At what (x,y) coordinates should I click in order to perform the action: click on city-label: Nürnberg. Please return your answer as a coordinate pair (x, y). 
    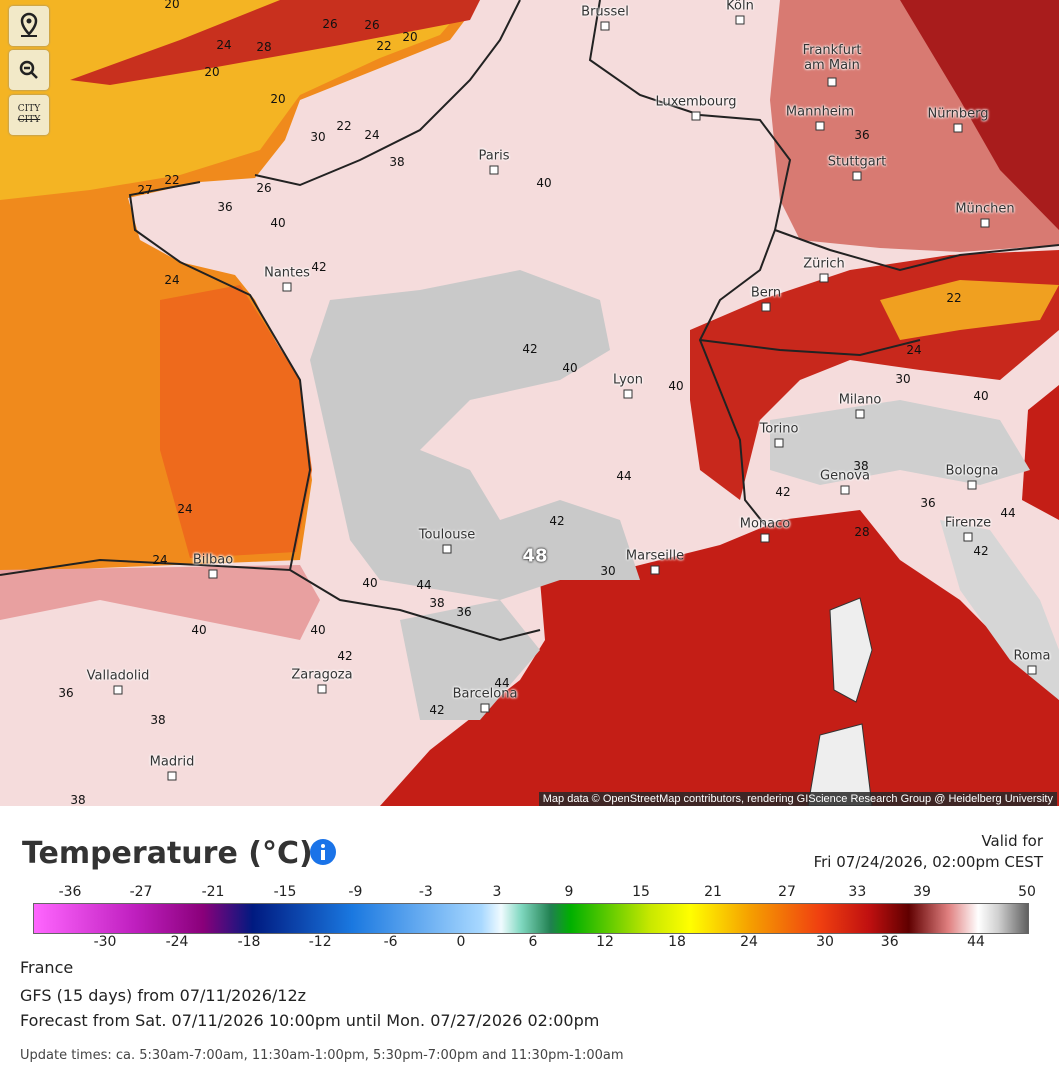
    Looking at the image, I should click on (958, 114).